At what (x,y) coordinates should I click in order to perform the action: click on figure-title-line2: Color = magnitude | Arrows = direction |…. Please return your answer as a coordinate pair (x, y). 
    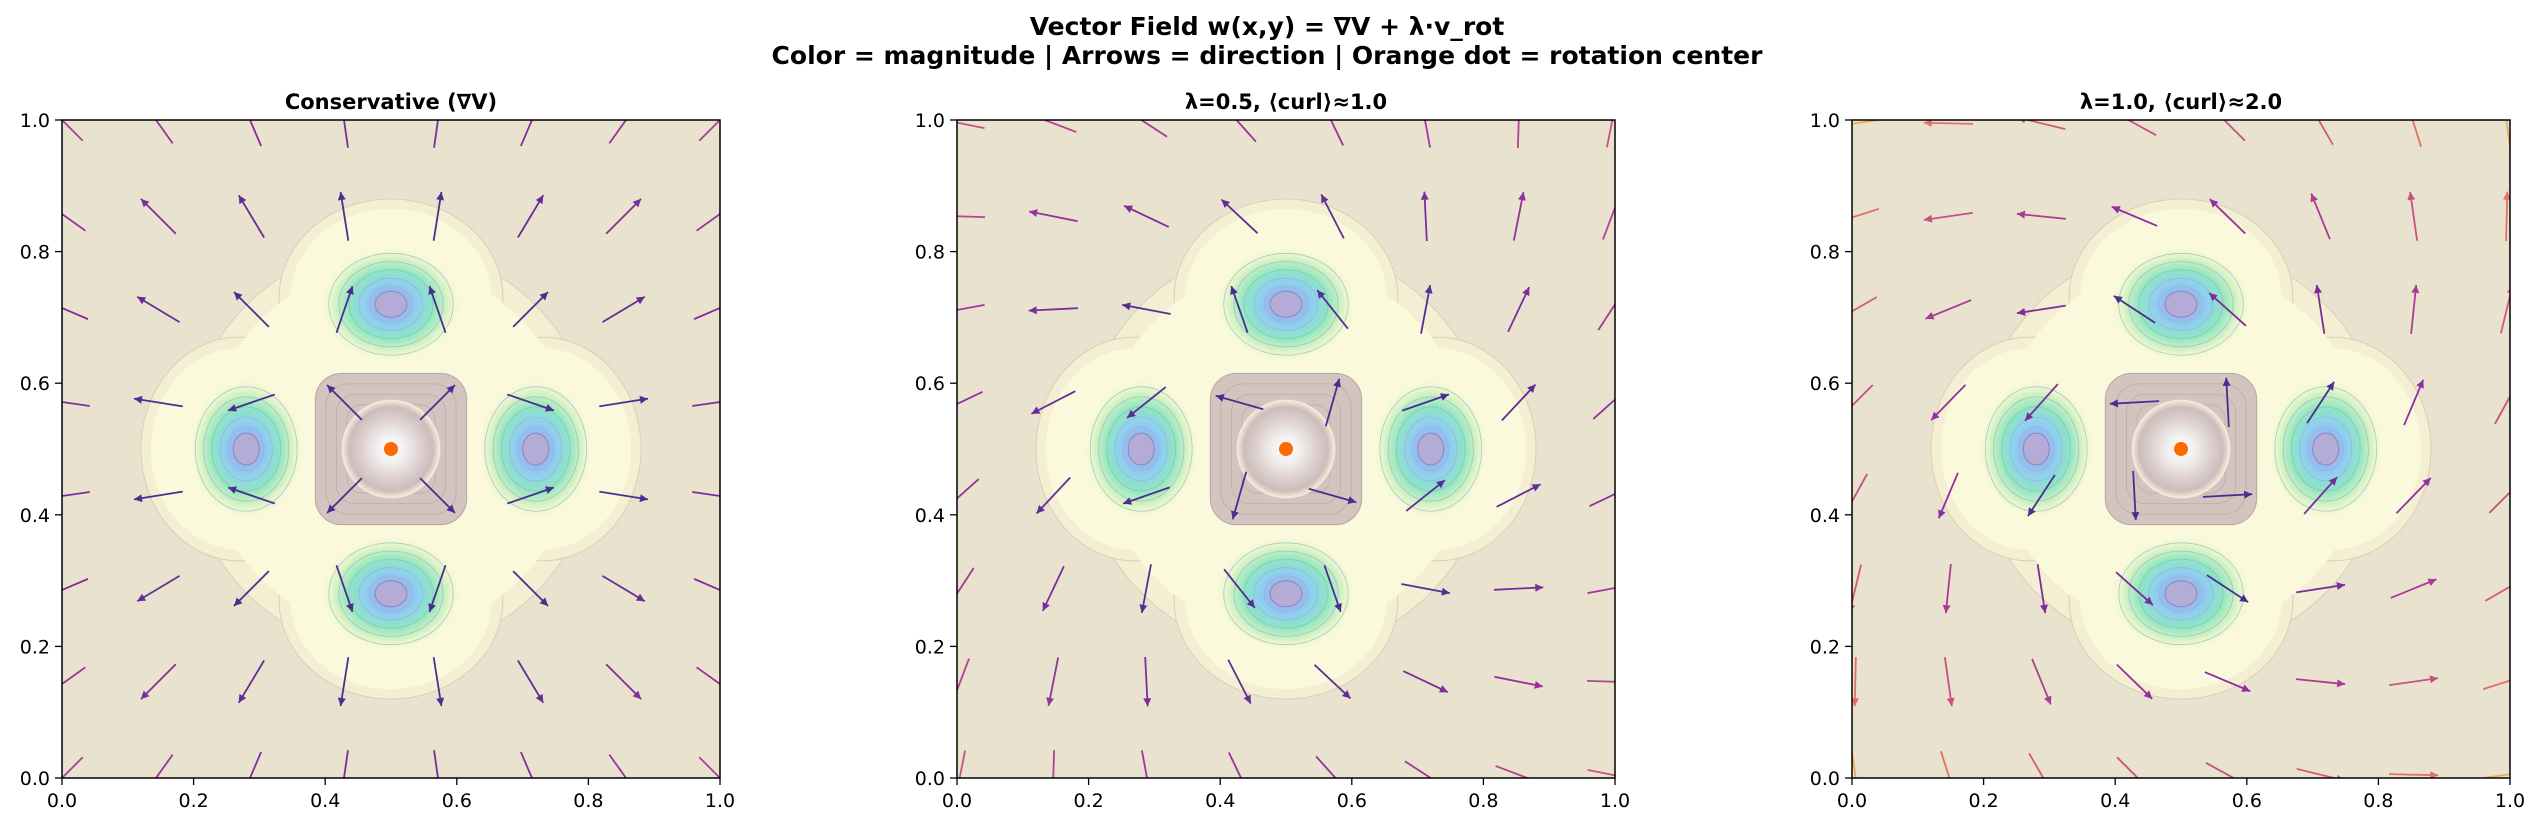
    Looking at the image, I should click on (1268, 55).